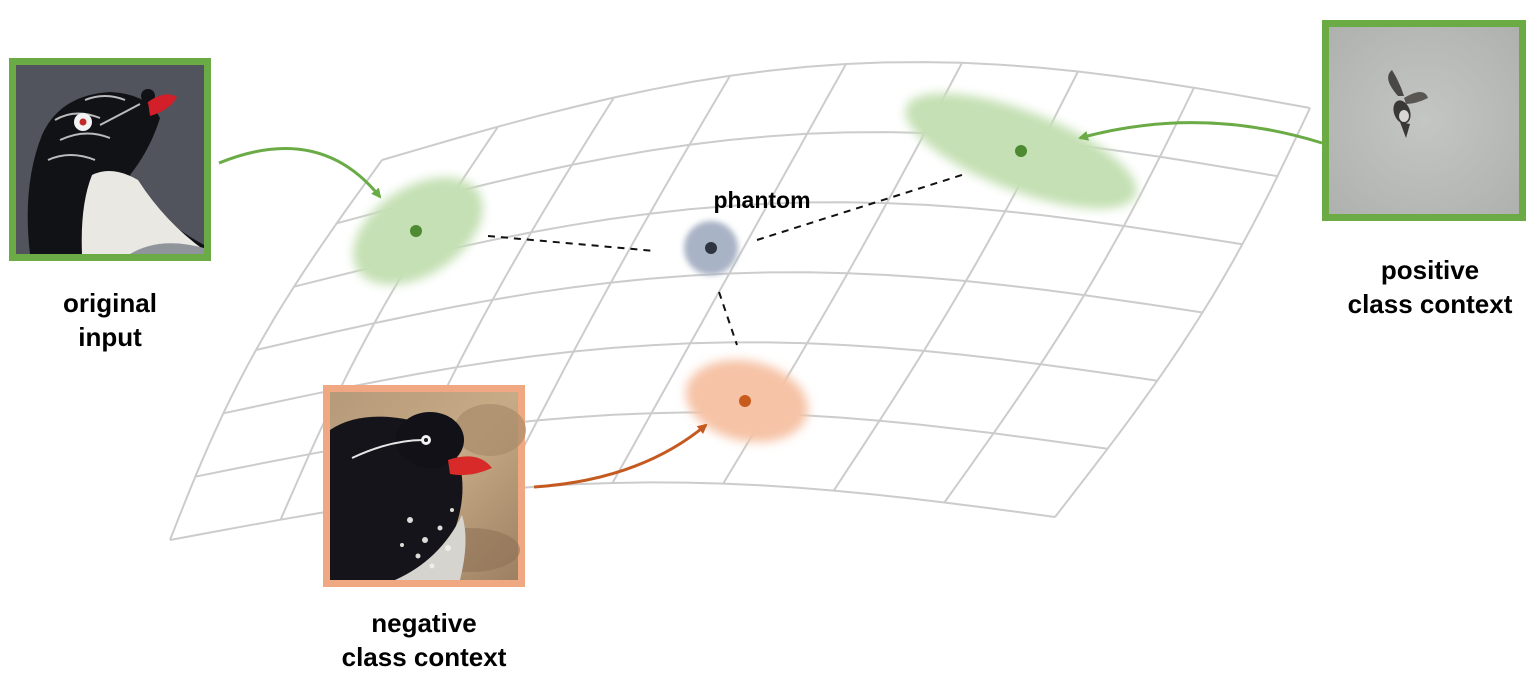 This screenshot has width=1534, height=686. Describe the element at coordinates (861, 207) in the screenshot. I see `link-phantom-positive` at that location.